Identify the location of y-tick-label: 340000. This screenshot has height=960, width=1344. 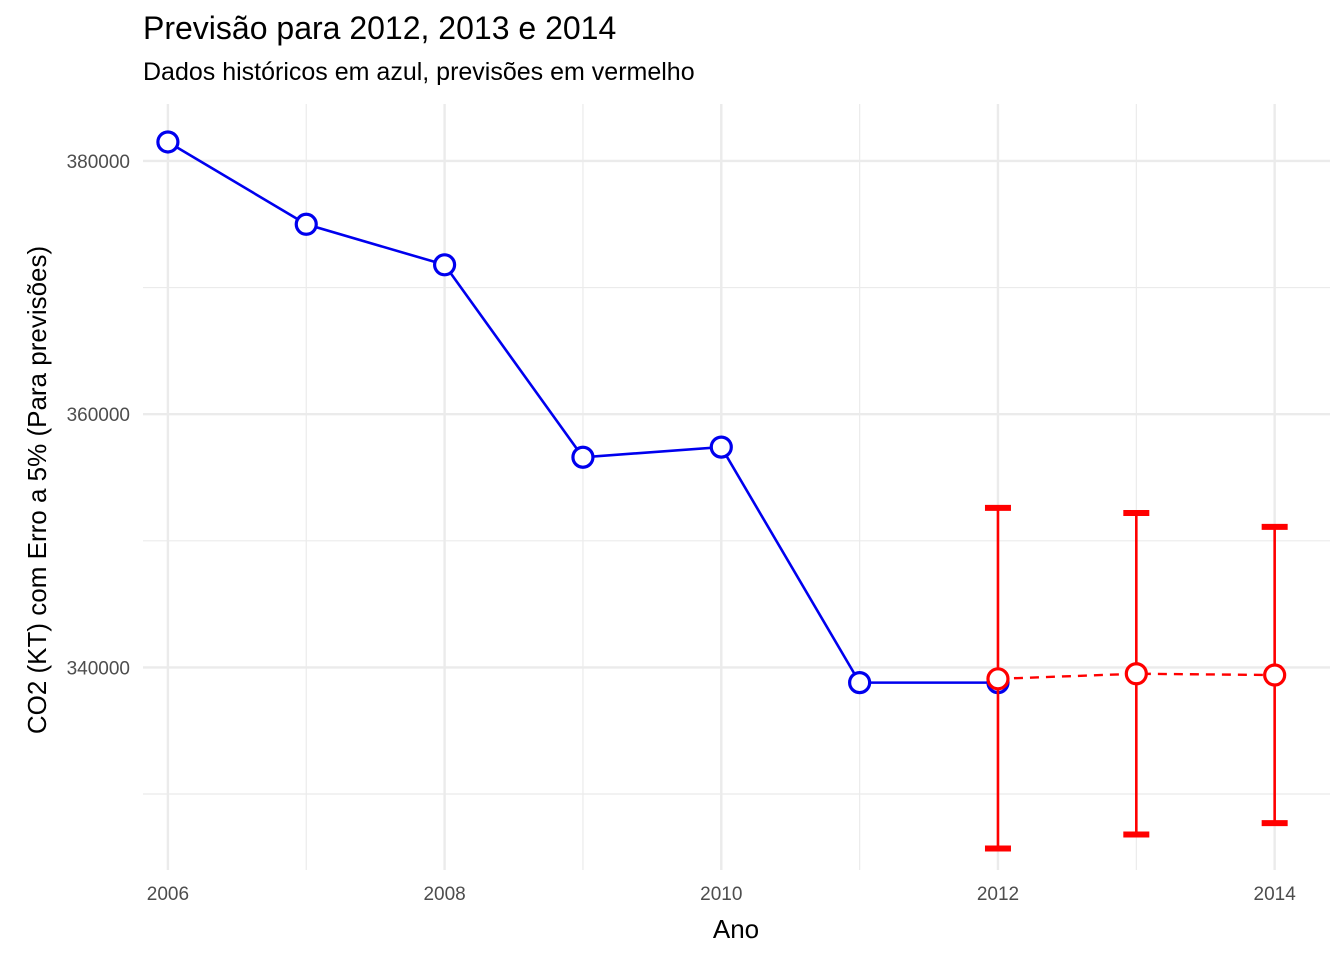
(98, 668).